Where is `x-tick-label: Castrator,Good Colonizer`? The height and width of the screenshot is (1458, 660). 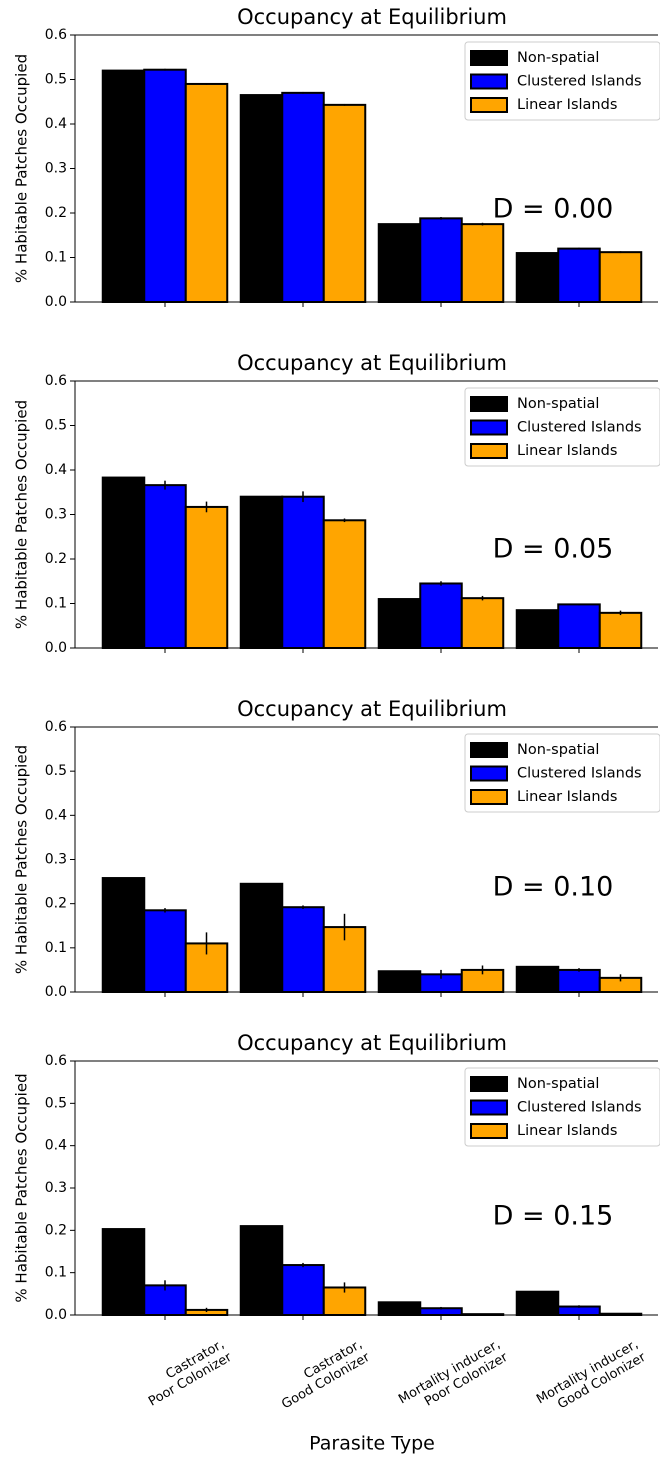 x-tick-label: Castrator,Good Colonizer is located at coordinates (322, 1374).